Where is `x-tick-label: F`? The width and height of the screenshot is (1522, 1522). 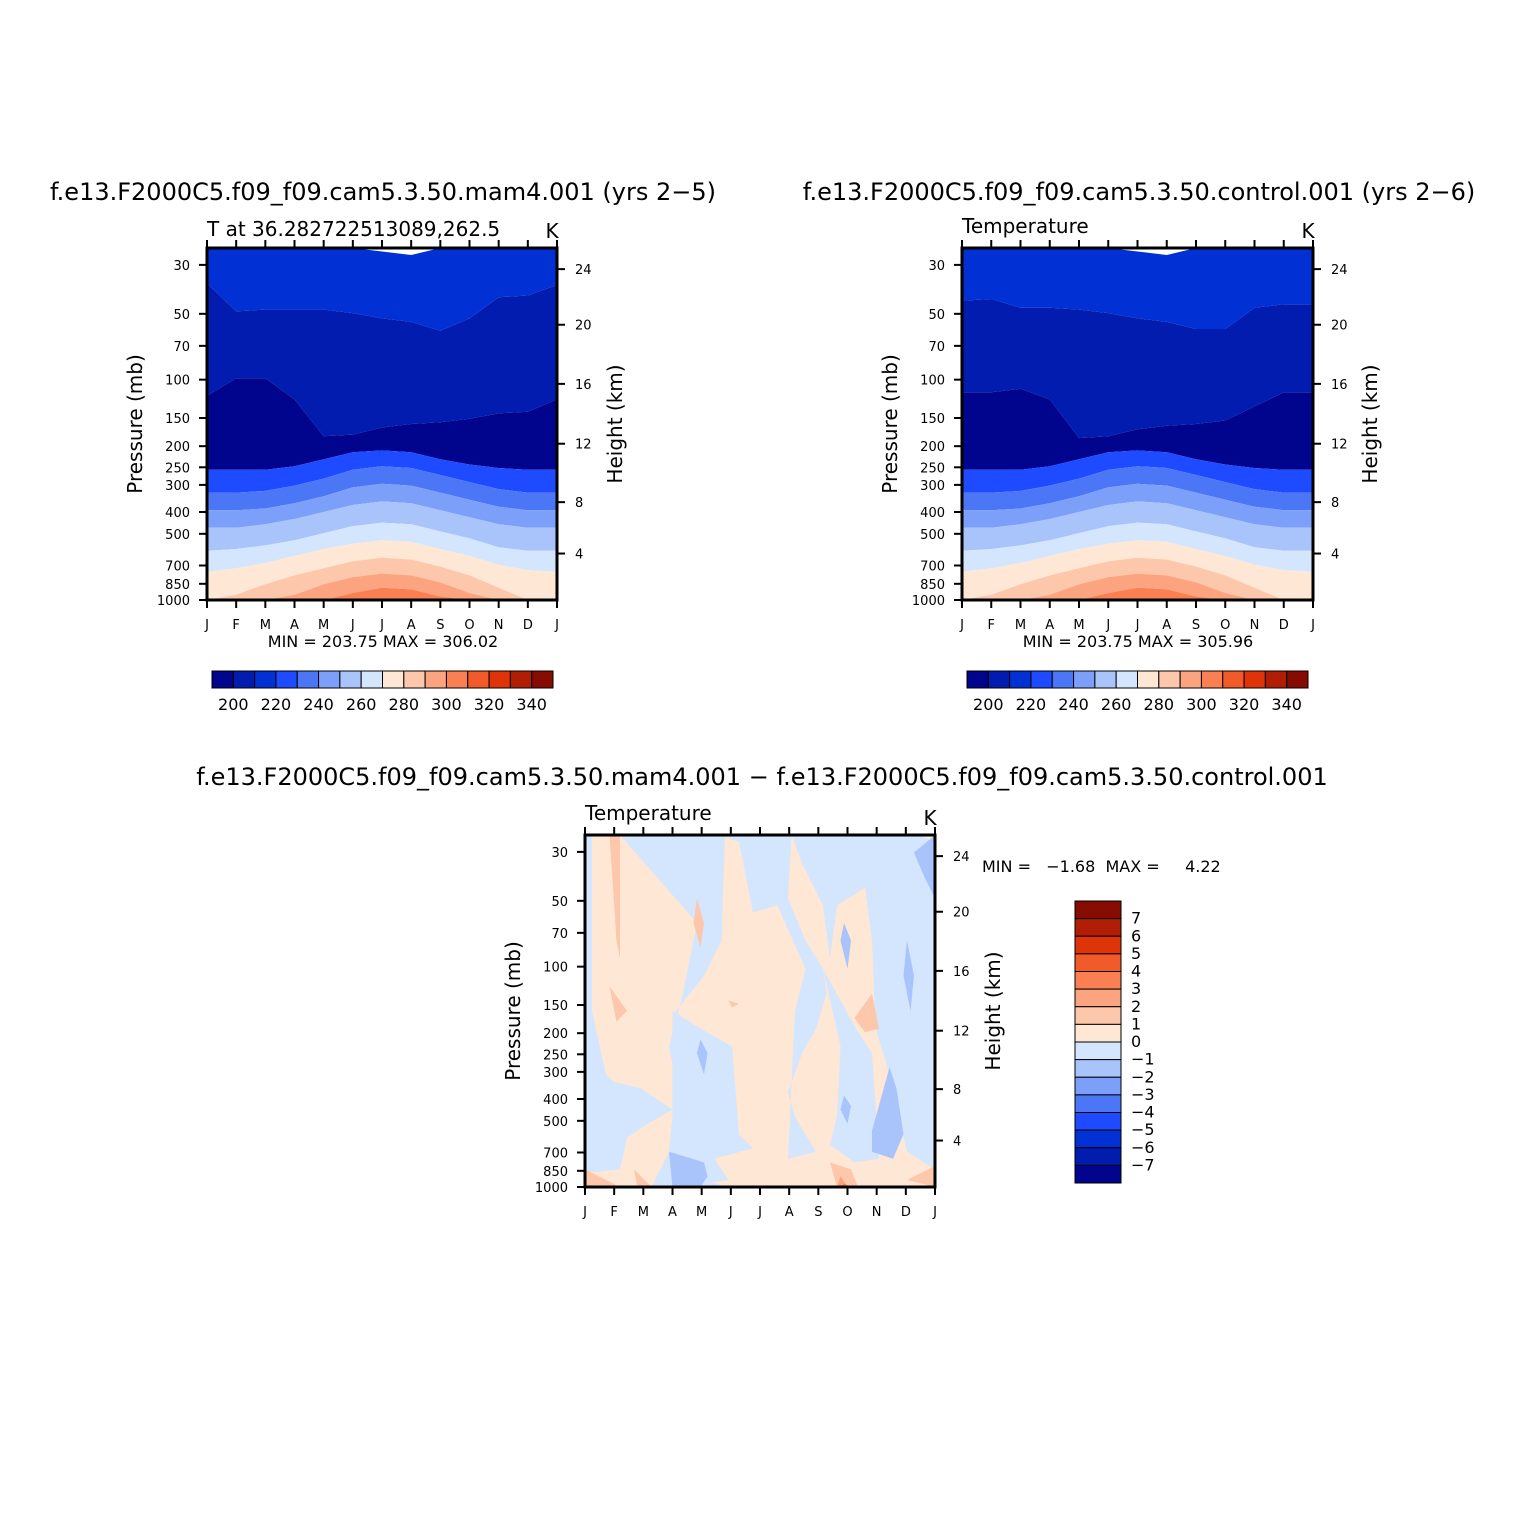
x-tick-label: F is located at coordinates (613, 1212).